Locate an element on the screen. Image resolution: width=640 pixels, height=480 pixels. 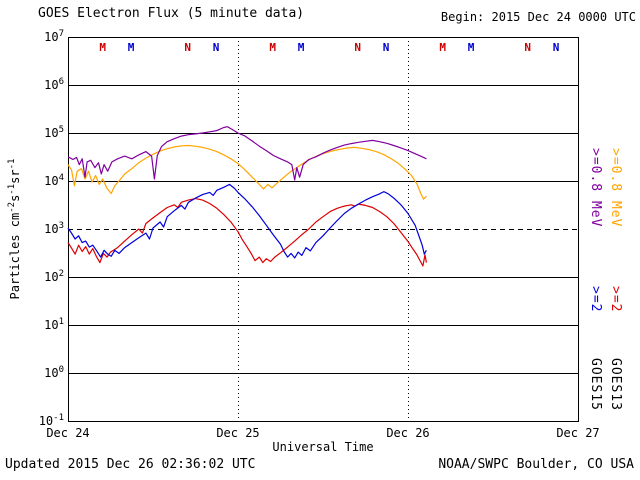
x-tick-label: Dec 24 is located at coordinates (68, 433).